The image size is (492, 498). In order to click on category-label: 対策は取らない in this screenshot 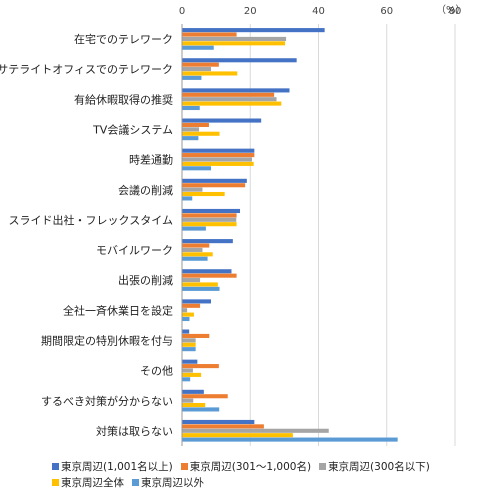, I will do `click(134, 431)`.